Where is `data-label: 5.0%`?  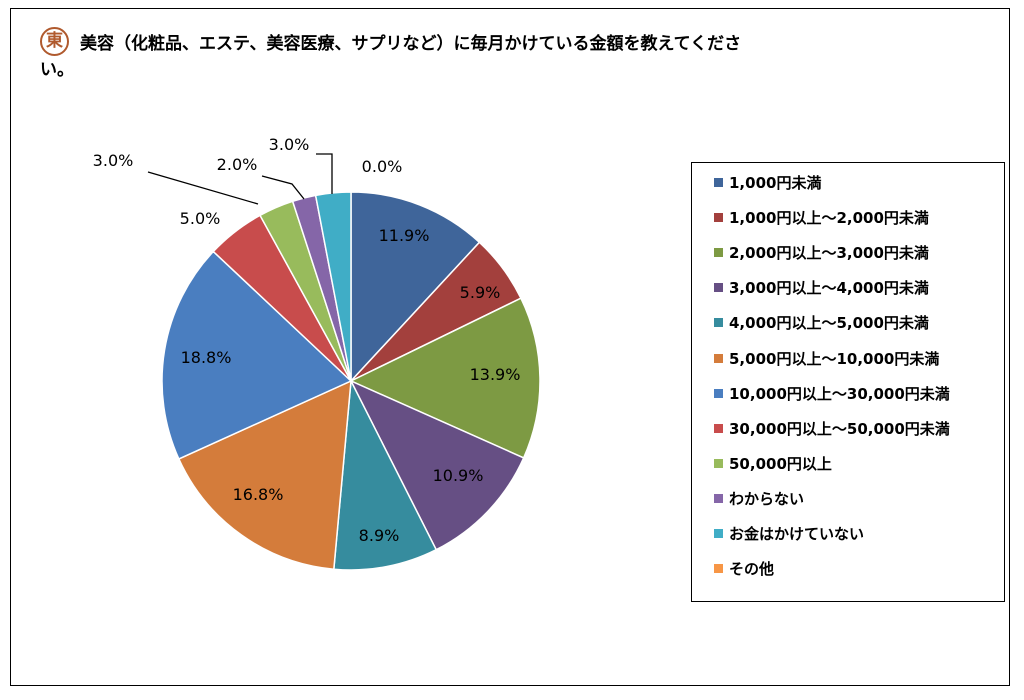
data-label: 5.0% is located at coordinates (200, 218).